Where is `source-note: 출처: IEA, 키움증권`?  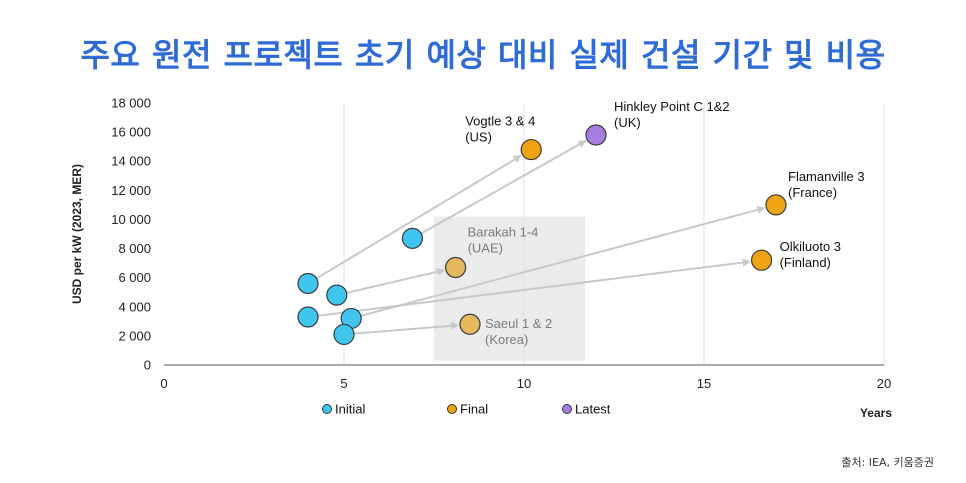 source-note: 출처: IEA, 키움증권 is located at coordinates (887, 462).